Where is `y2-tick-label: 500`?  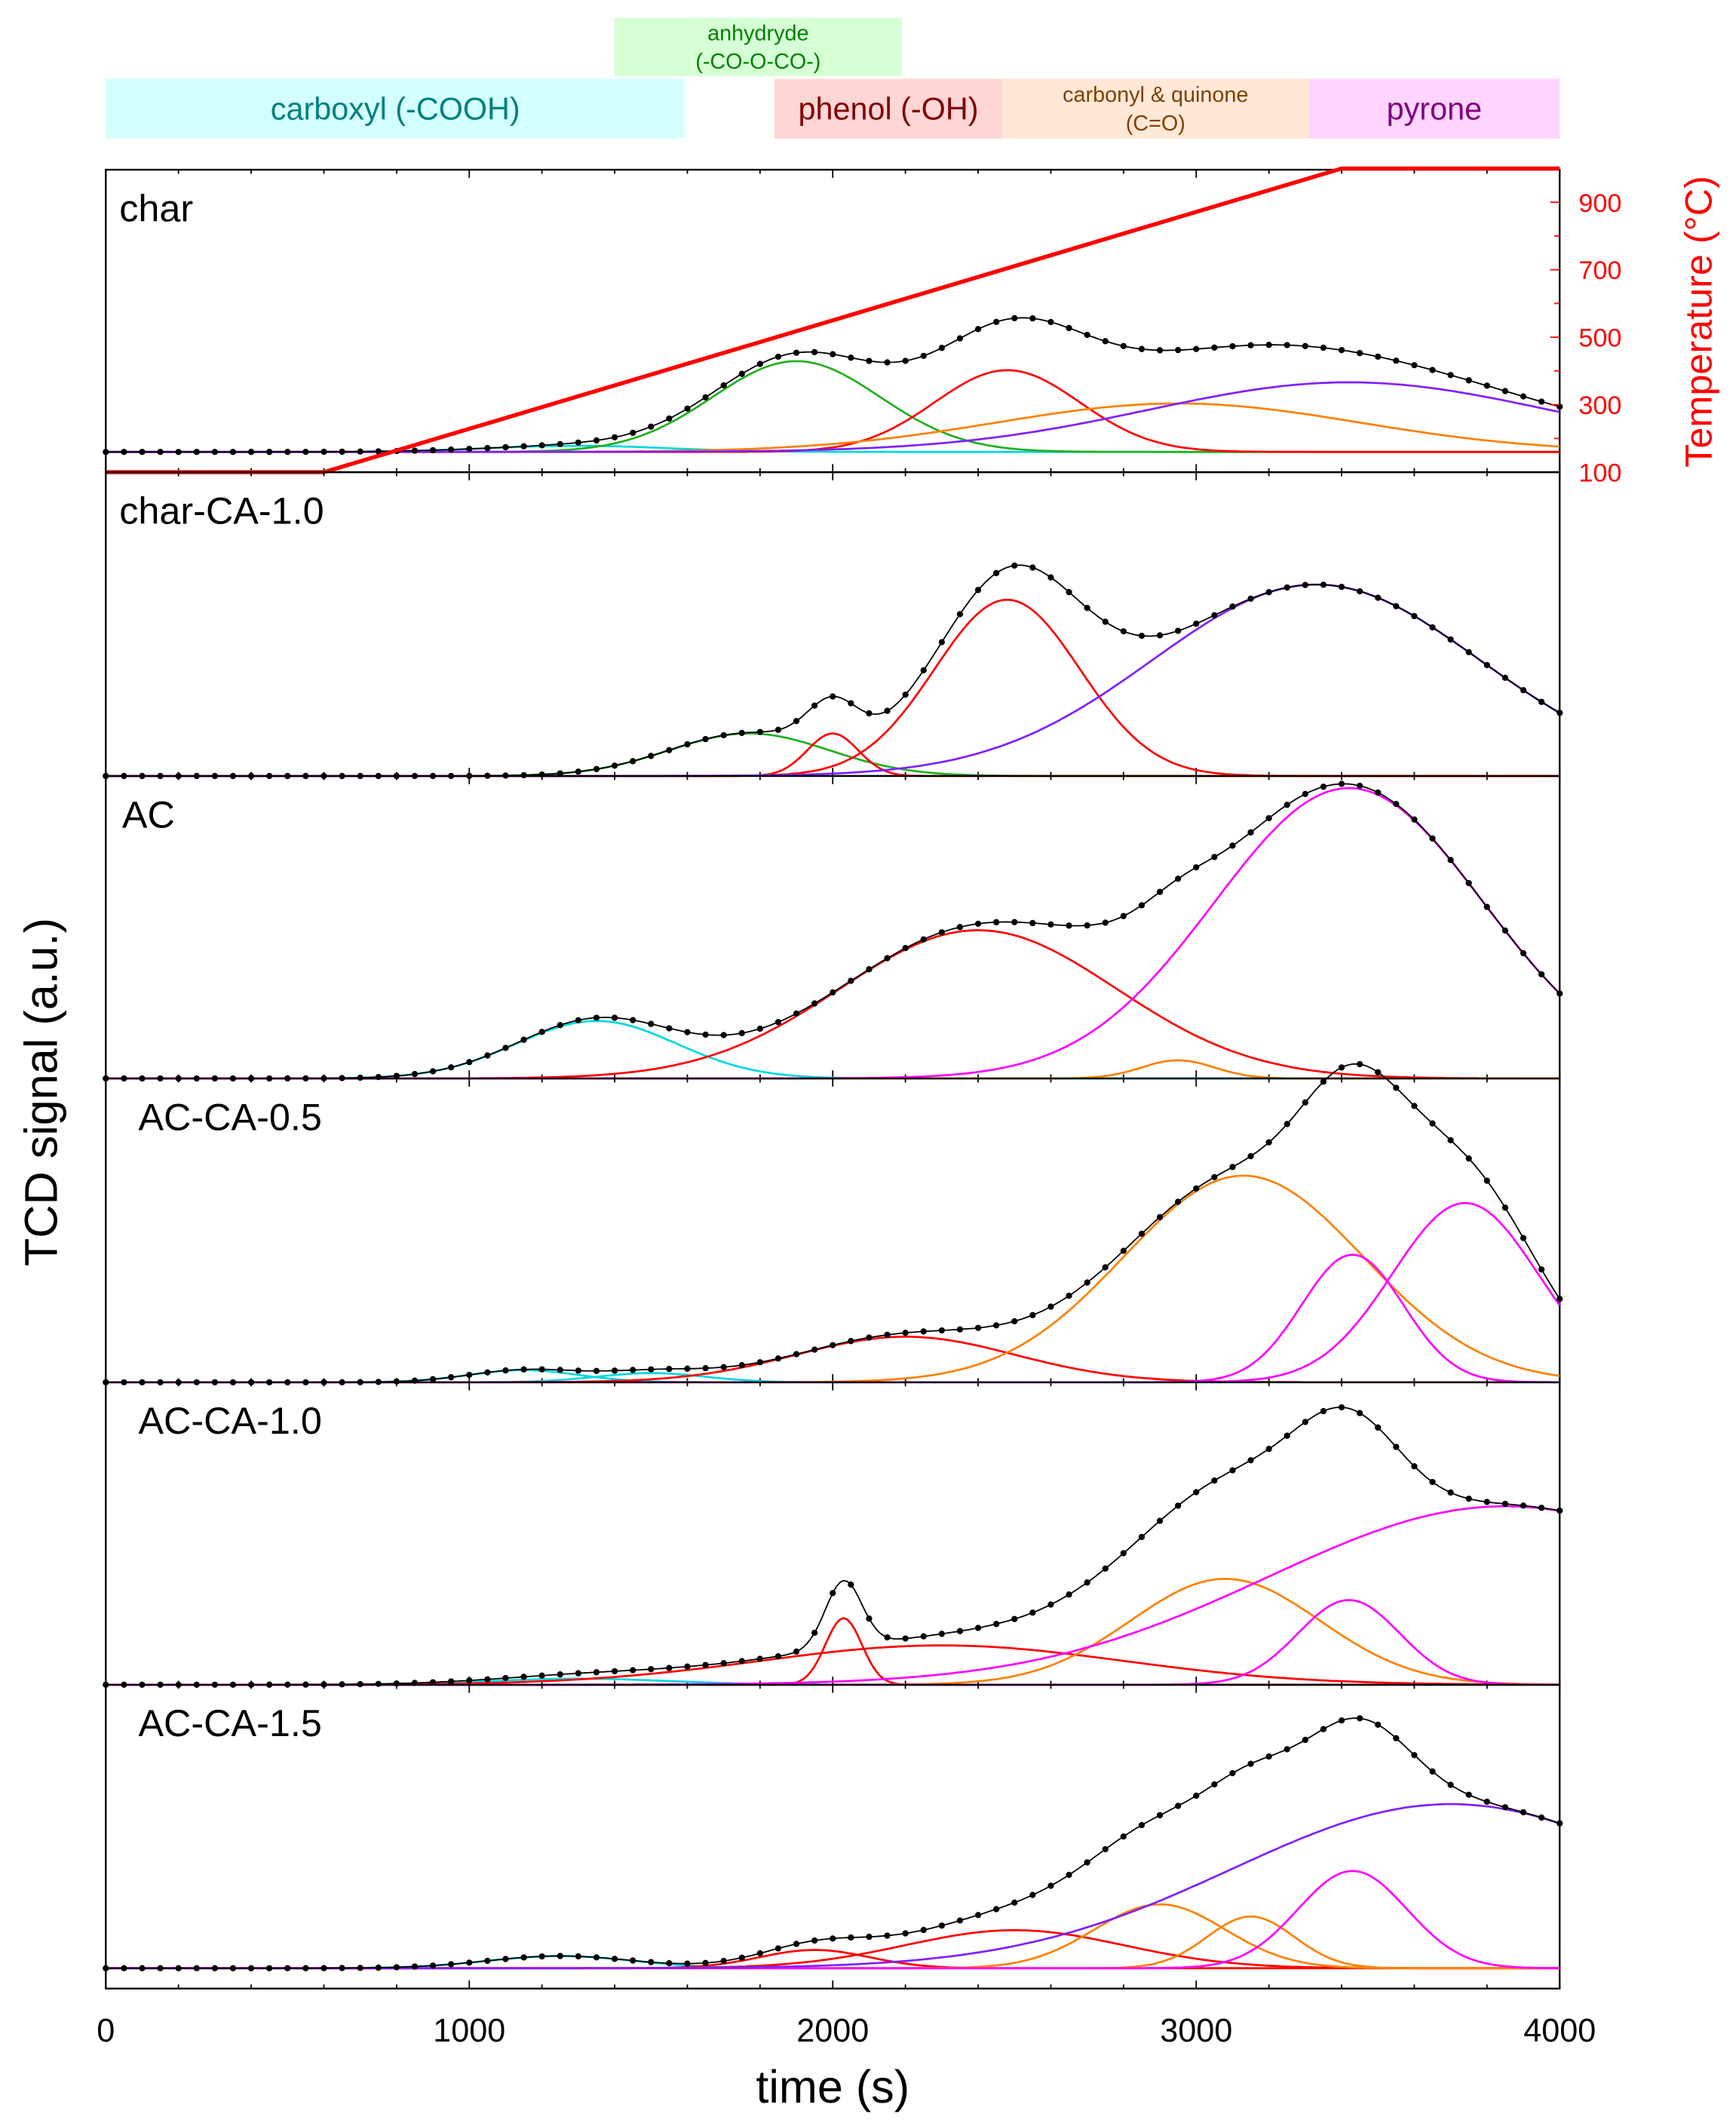
y2-tick-label: 500 is located at coordinates (1600, 338).